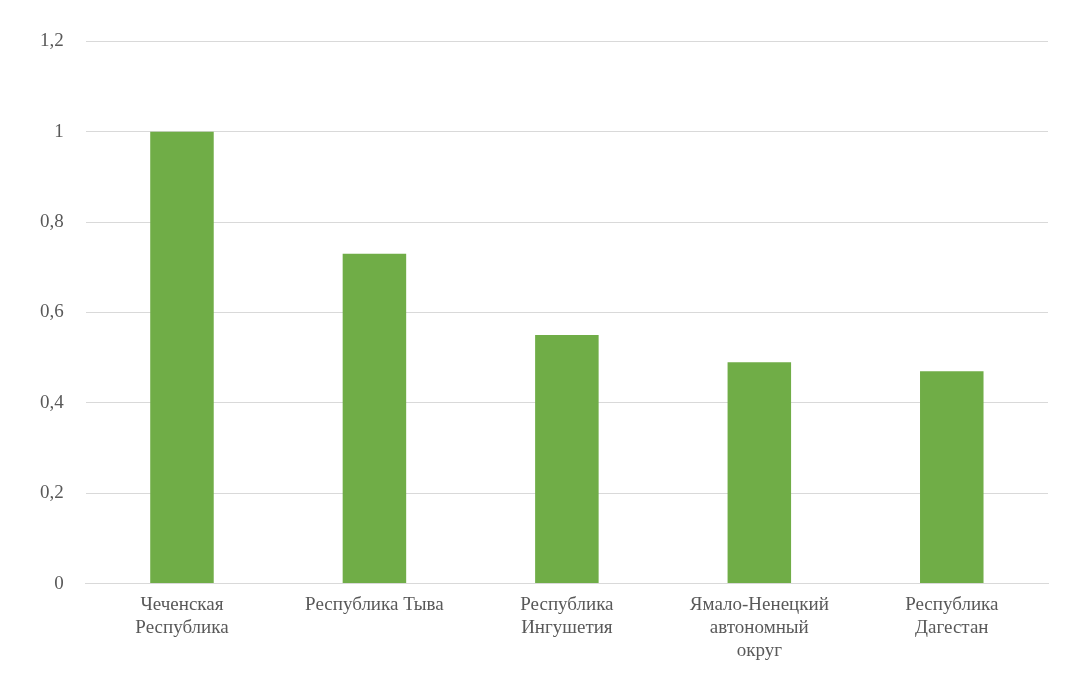 The width and height of the screenshot is (1076, 680). What do you see at coordinates (52, 401) in the screenshot?
I see `y-tick-label: 0,4` at bounding box center [52, 401].